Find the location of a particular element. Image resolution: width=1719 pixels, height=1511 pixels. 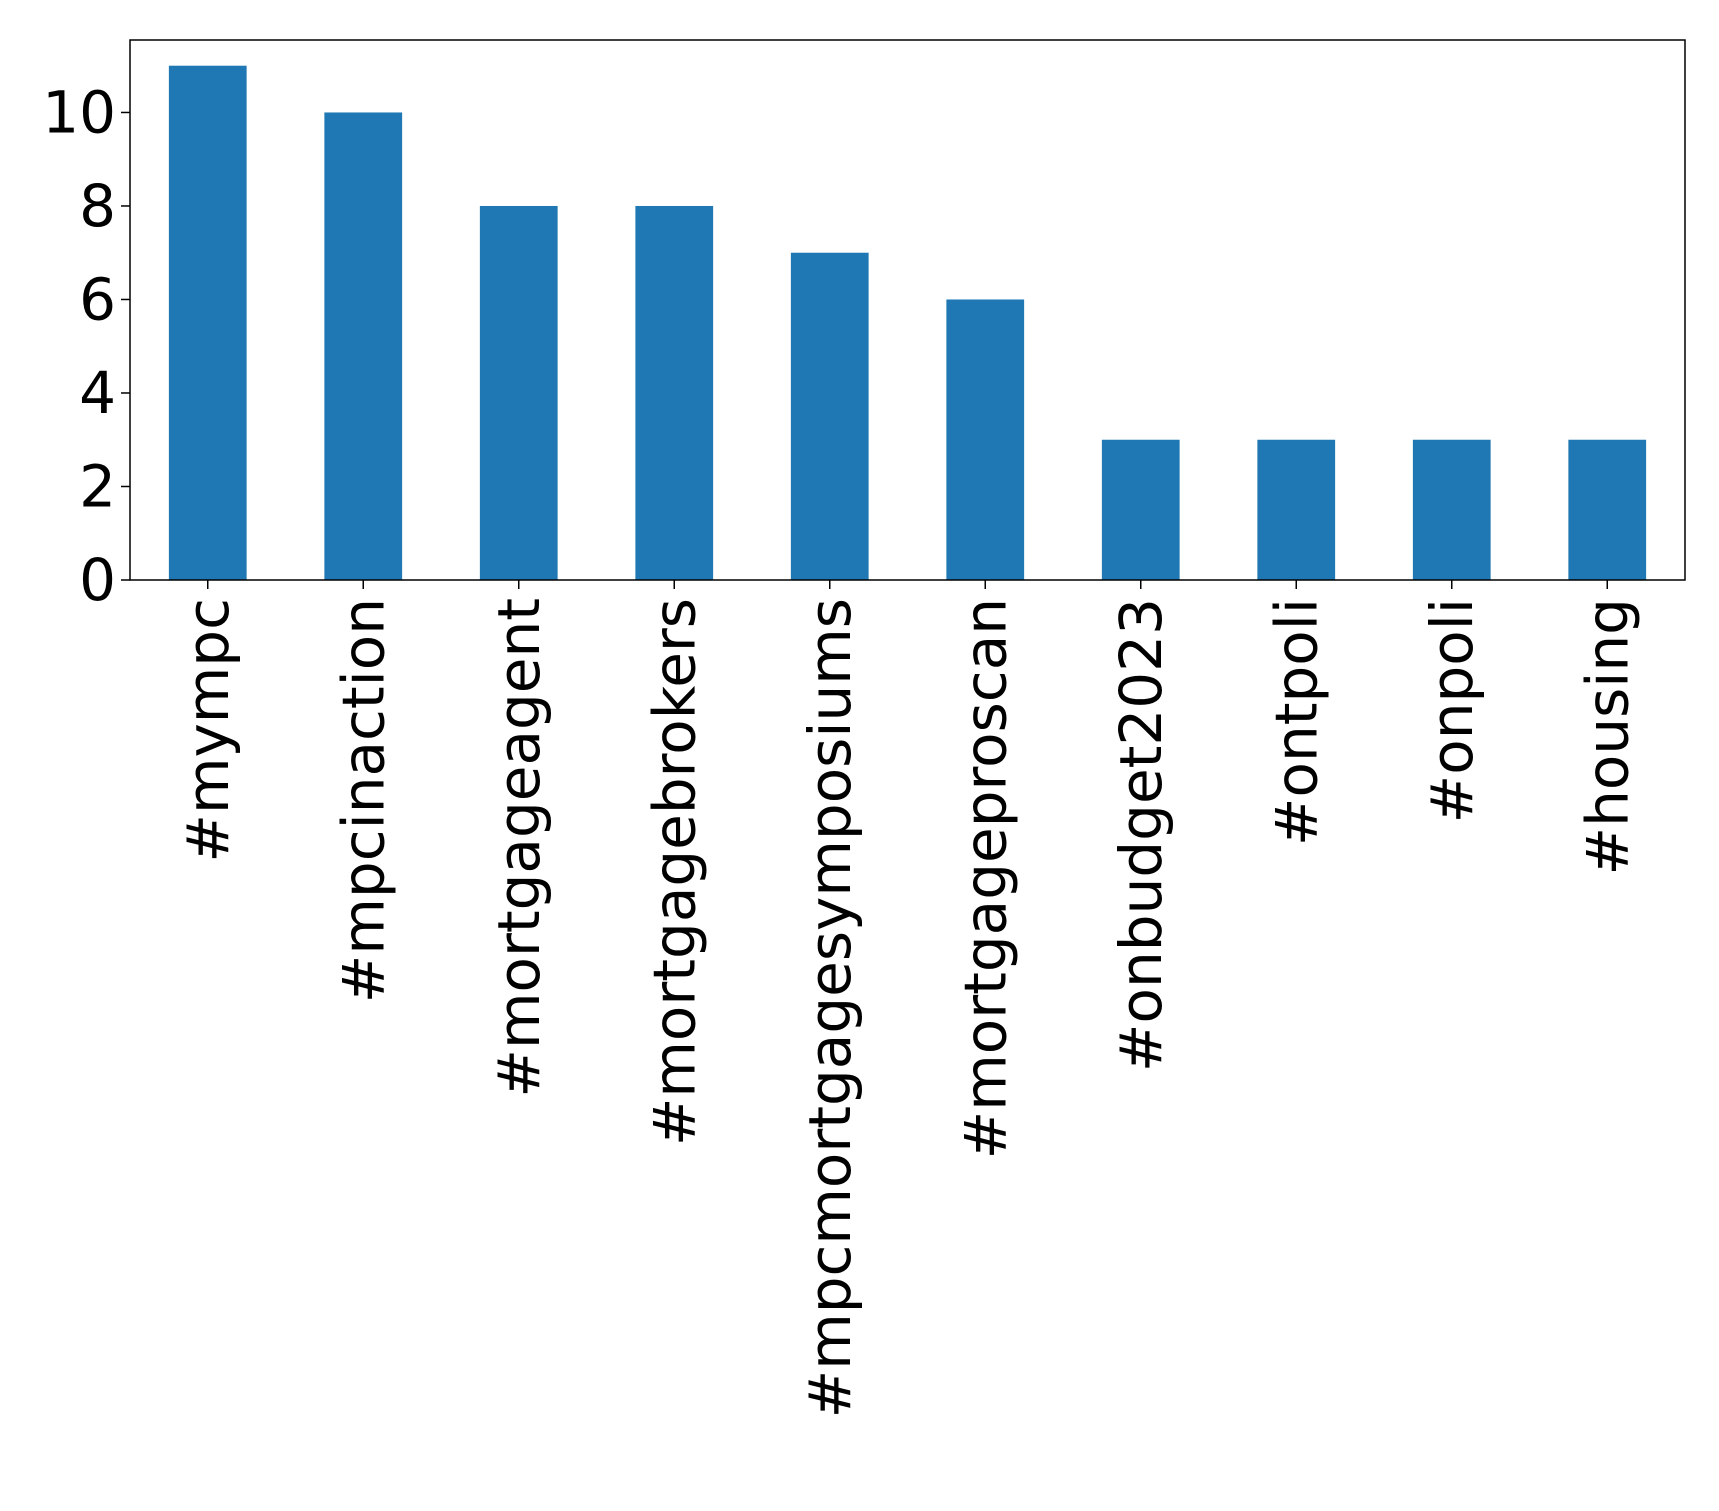

bar-mortgageagent is located at coordinates (518, 392).